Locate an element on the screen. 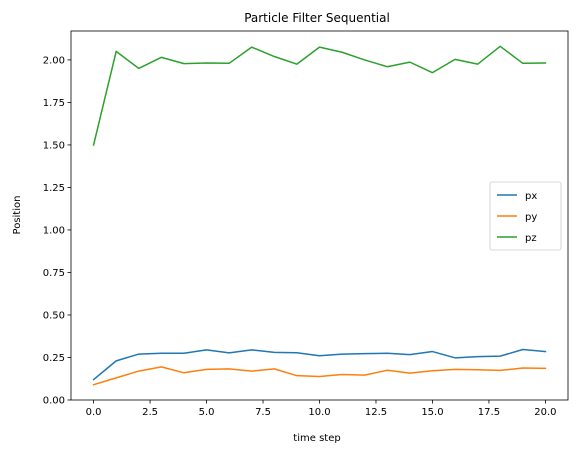 Image resolution: width=576 pixels, height=455 pixels. y-tick-label: 0.50 is located at coordinates (54, 316).